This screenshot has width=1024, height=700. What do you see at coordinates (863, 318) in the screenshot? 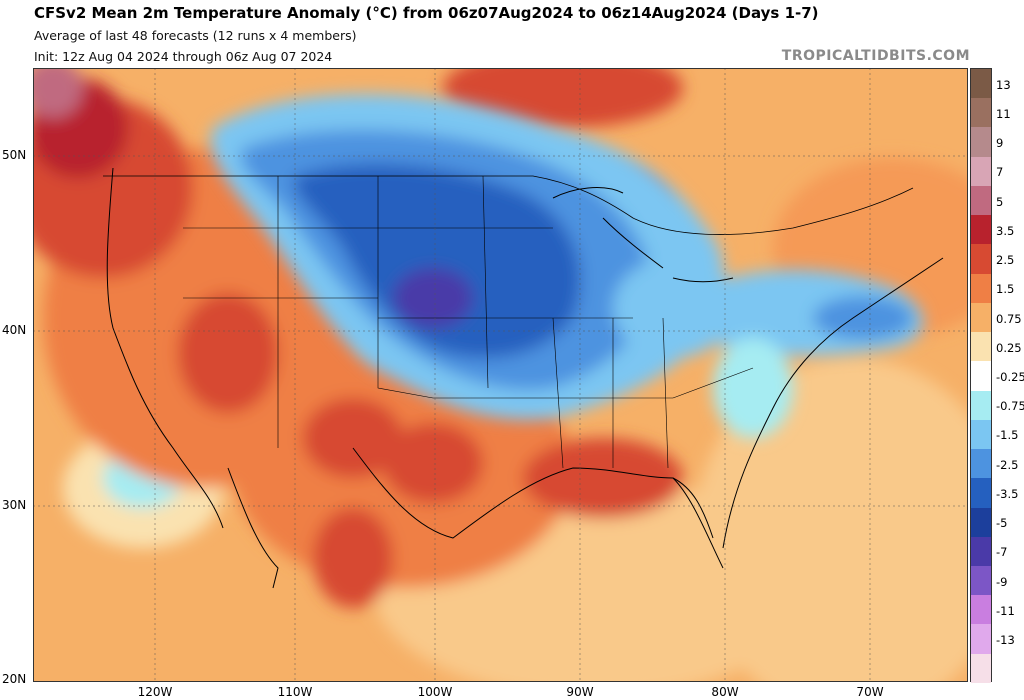
I see `anomaly-ne-cold-core` at bounding box center [863, 318].